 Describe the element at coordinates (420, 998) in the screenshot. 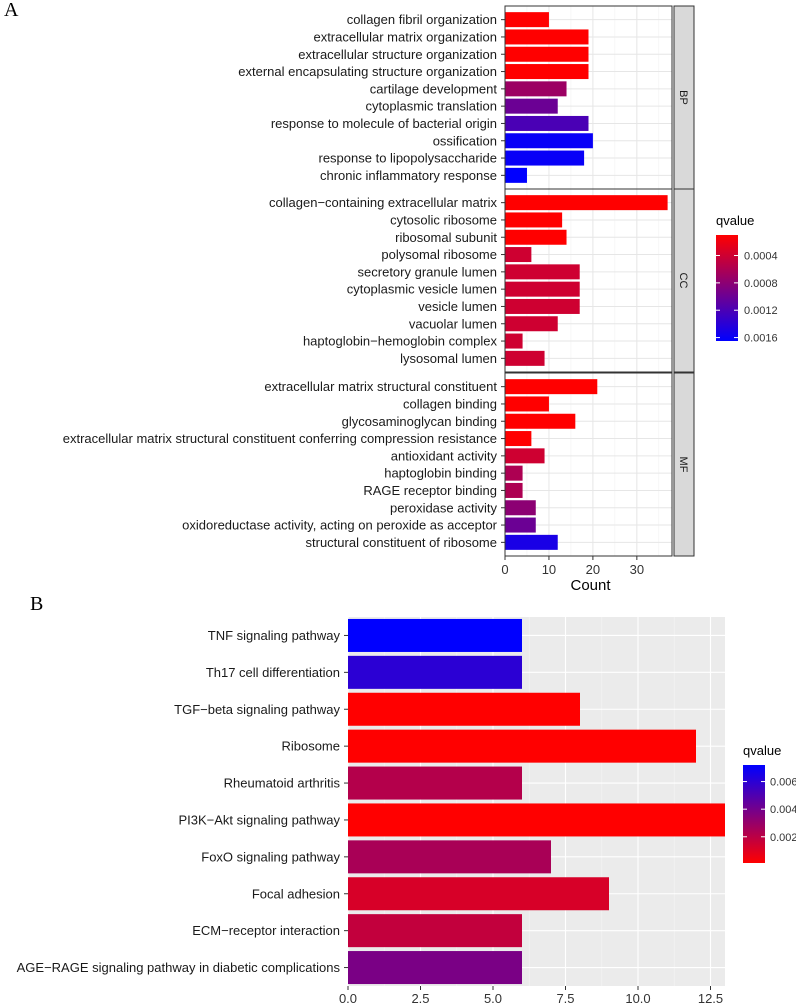

I see `x-tick-label: 2.5` at that location.